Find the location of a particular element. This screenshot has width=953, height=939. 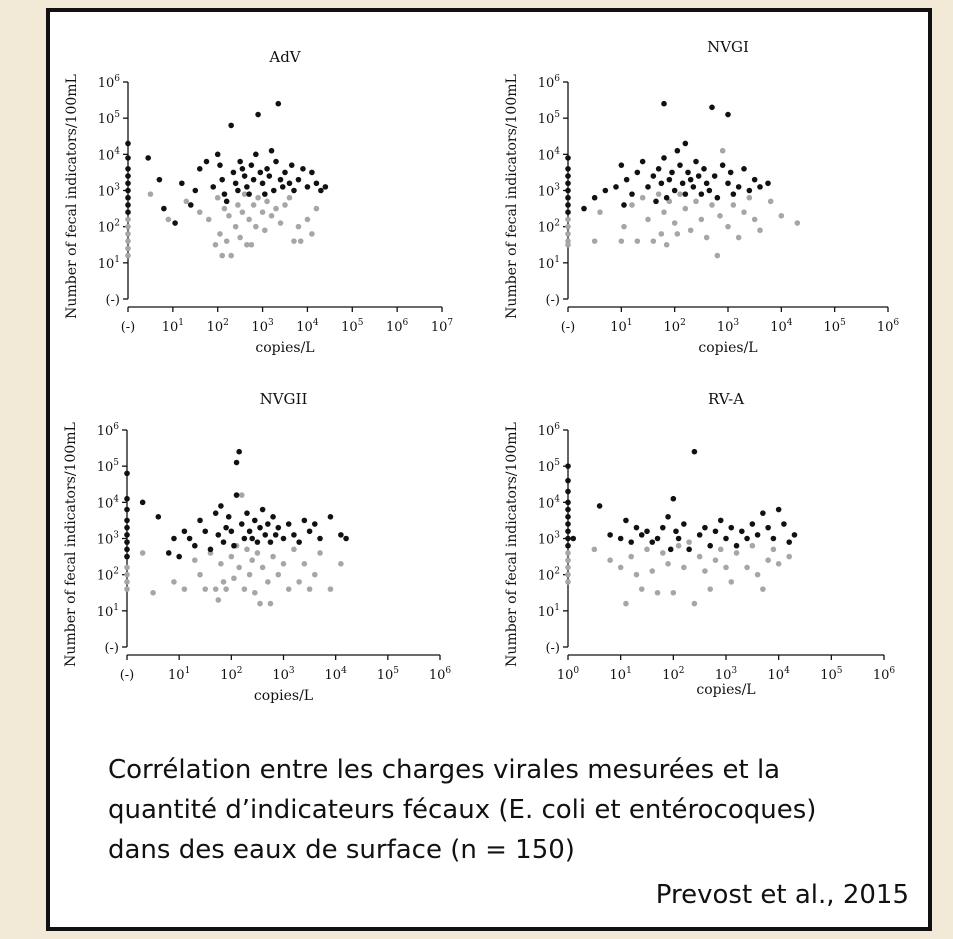

y-tick-label: 102 is located at coordinates (549, 575).